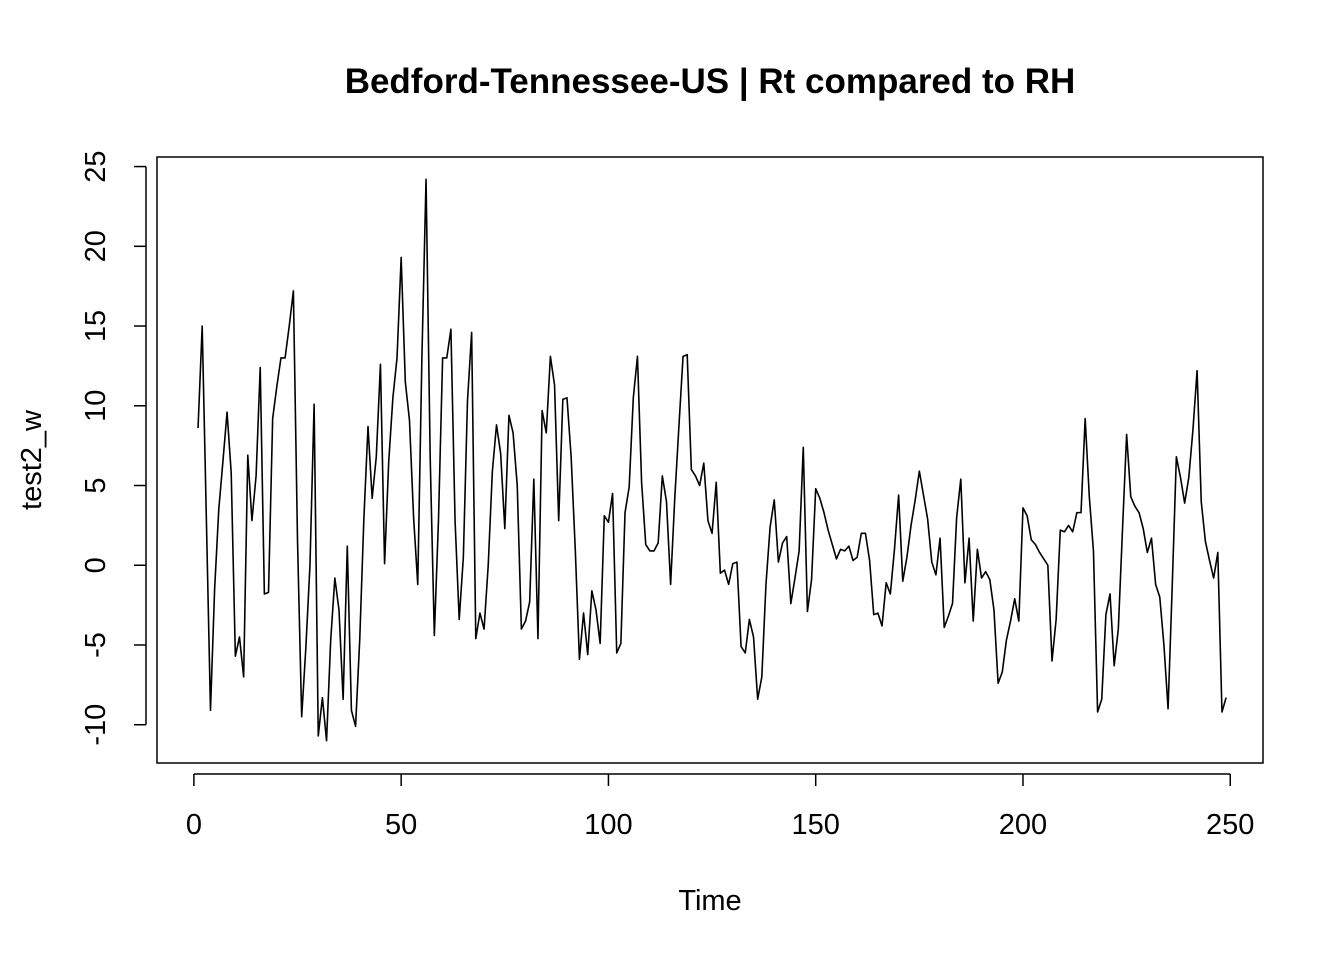 The width and height of the screenshot is (1344, 960). Describe the element at coordinates (113, 448) in the screenshot. I see `y-axis: -10 -5 0 5 10 15 20 25` at that location.